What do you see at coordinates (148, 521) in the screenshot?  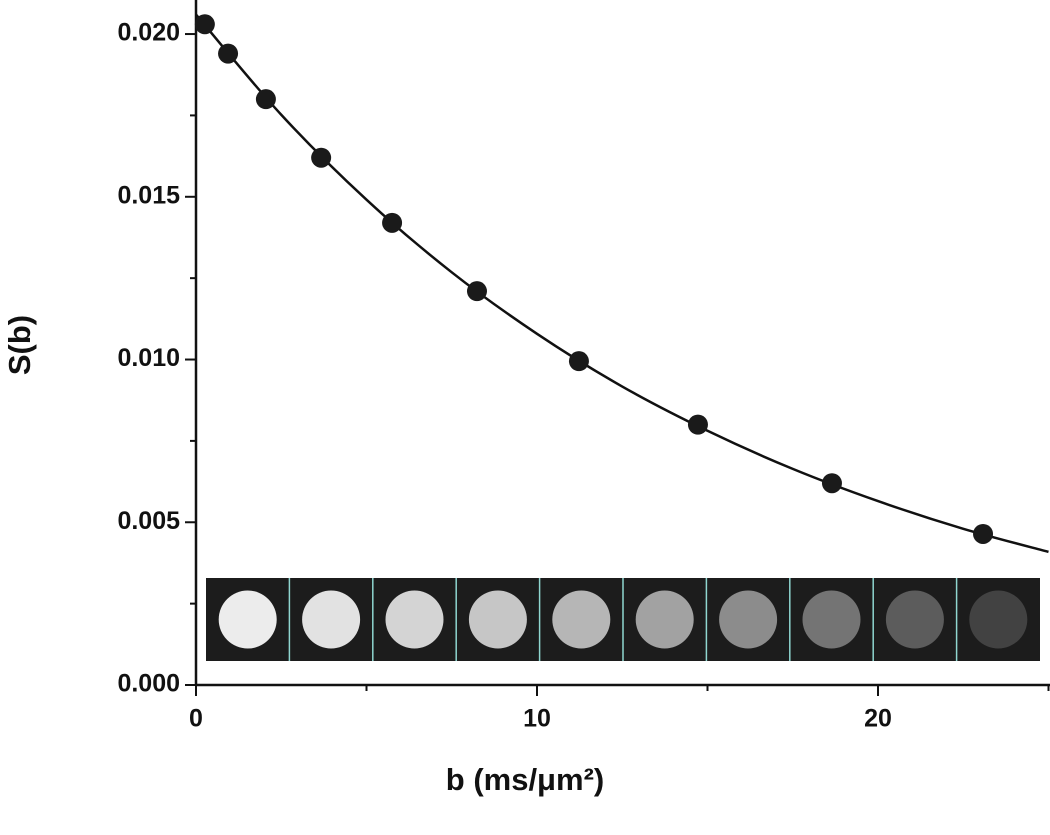 I see `y-tick-label: 0.005` at bounding box center [148, 521].